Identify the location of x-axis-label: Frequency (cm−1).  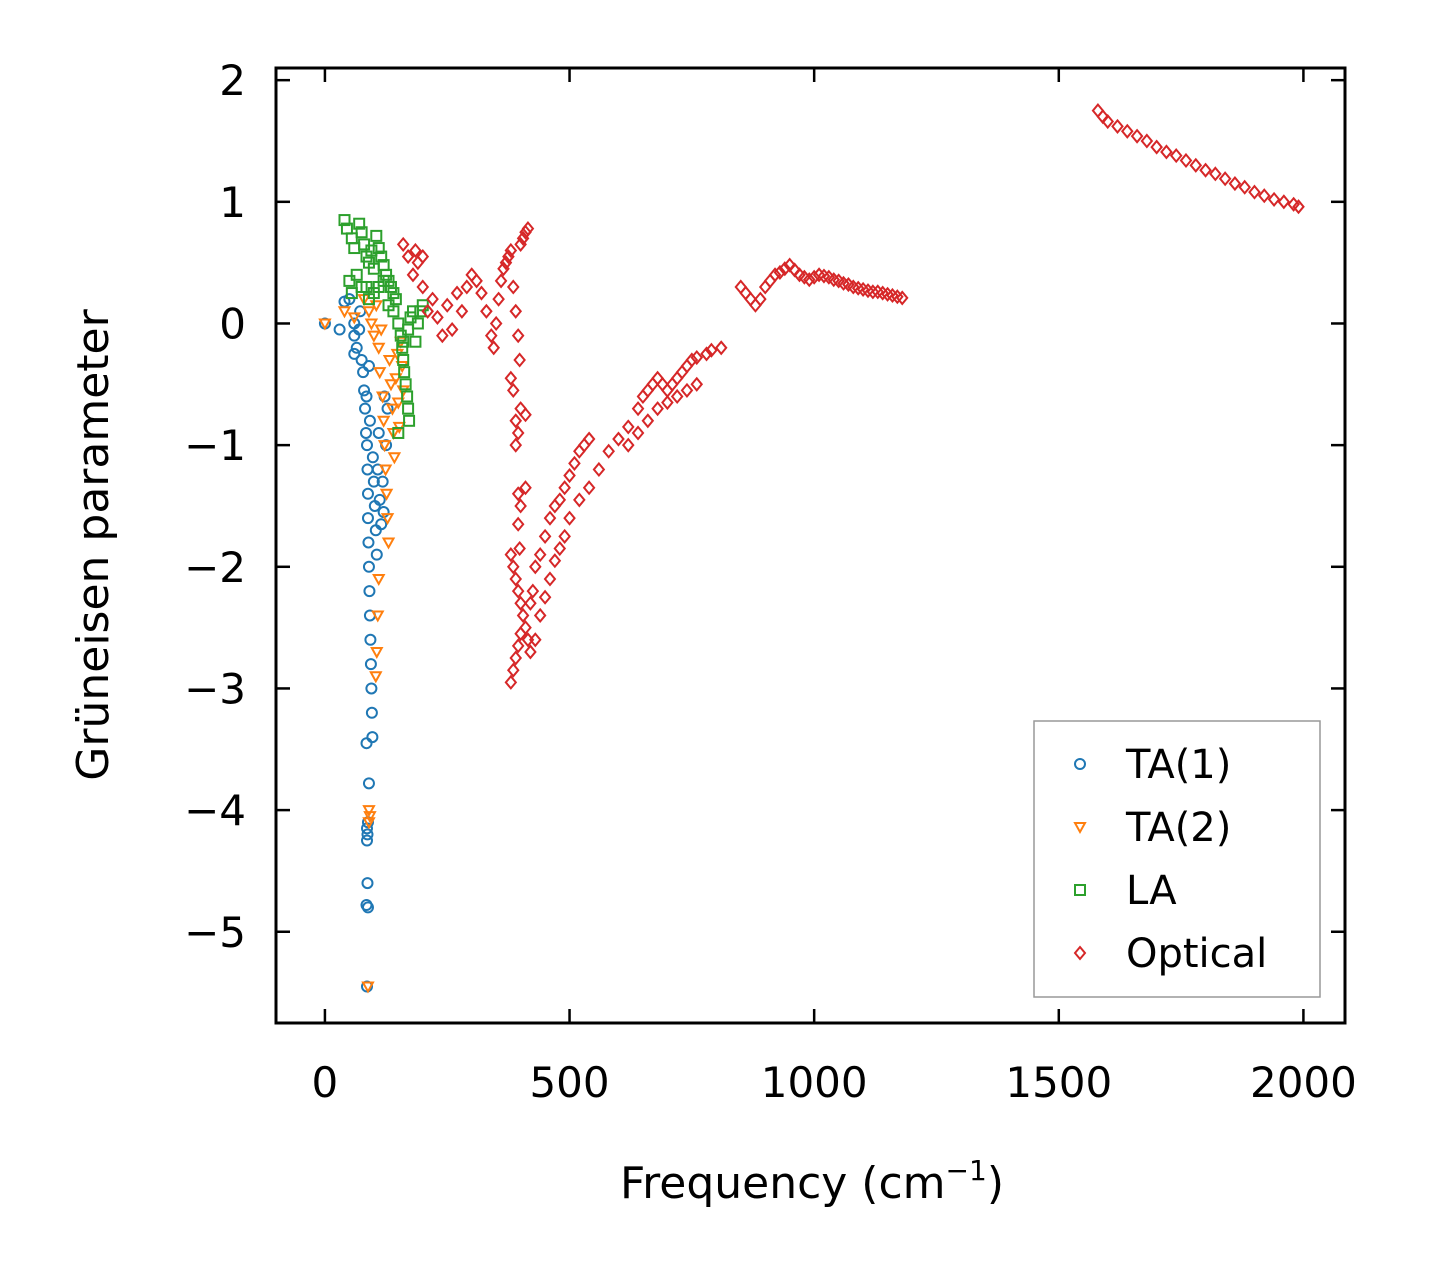
(812, 1181).